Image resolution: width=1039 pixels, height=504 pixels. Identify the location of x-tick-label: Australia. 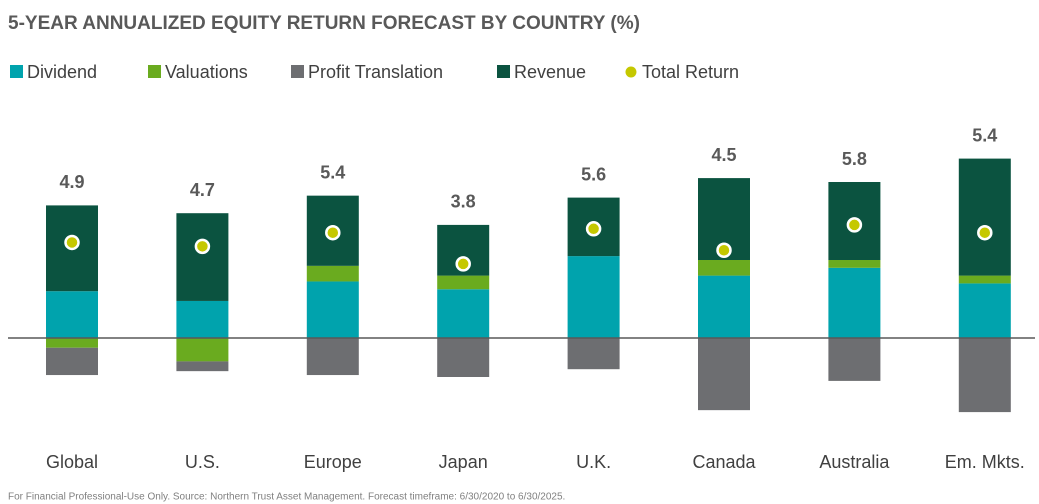
(854, 462).